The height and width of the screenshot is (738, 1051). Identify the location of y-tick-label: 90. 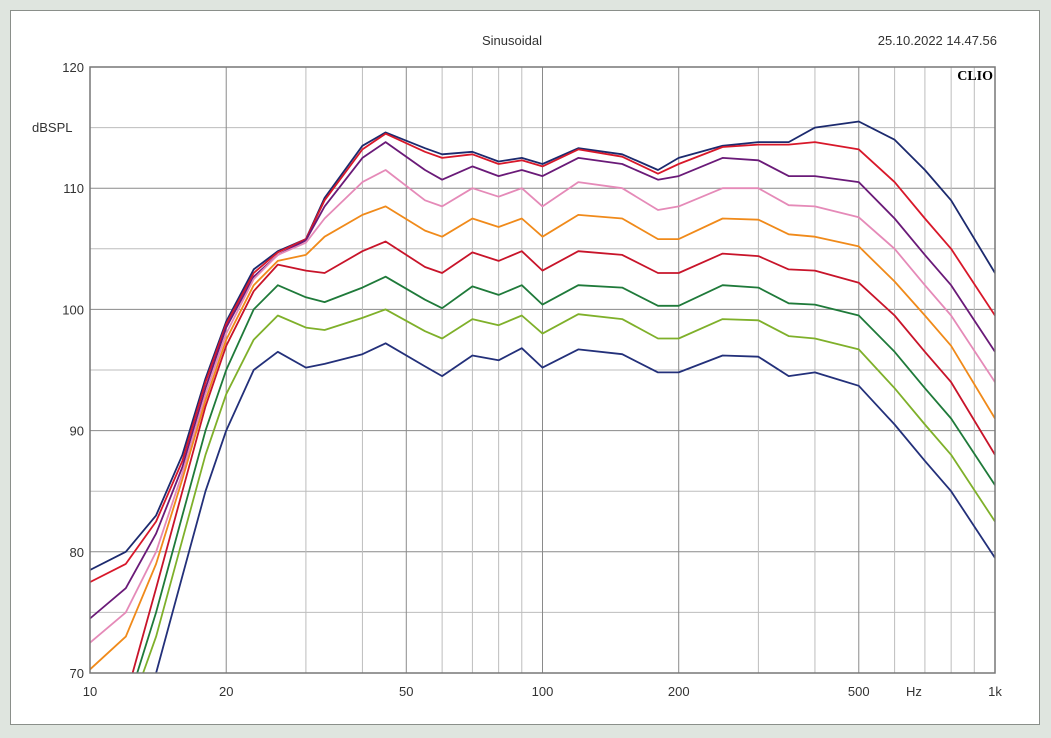
(77, 431).